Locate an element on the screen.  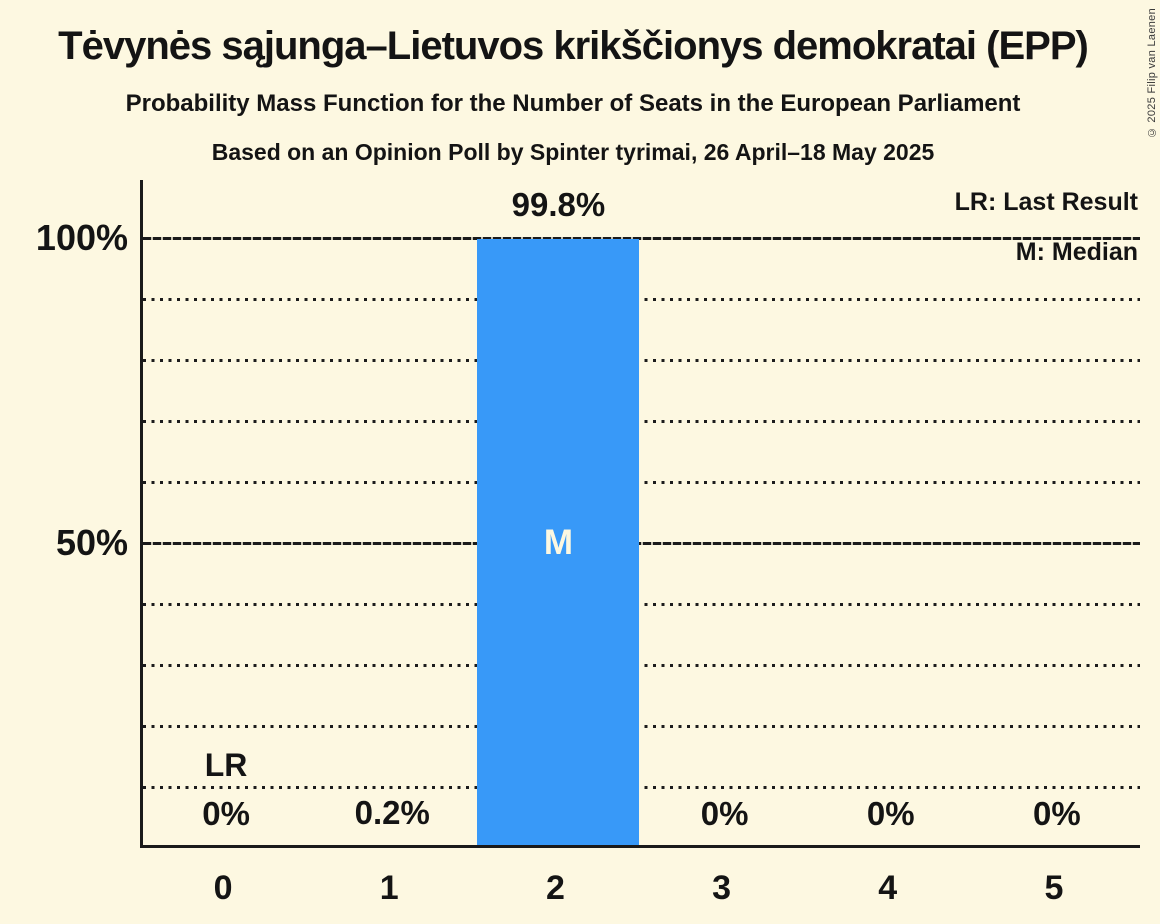
x-tick-seats-3: 3 is located at coordinates (722, 888).